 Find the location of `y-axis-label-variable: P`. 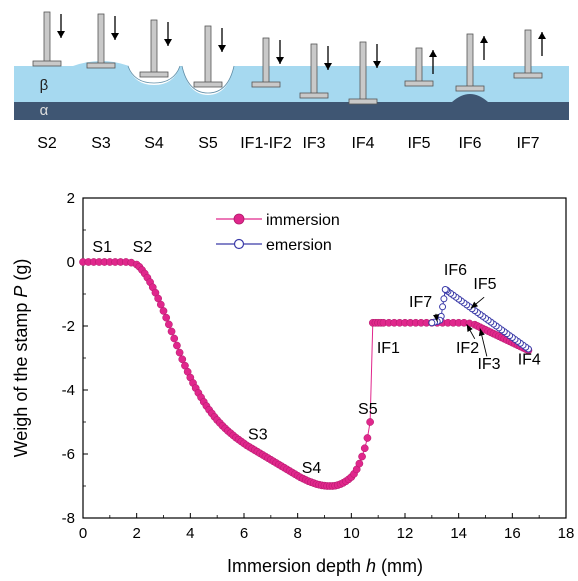

y-axis-label-variable: P is located at coordinates (21, 292).